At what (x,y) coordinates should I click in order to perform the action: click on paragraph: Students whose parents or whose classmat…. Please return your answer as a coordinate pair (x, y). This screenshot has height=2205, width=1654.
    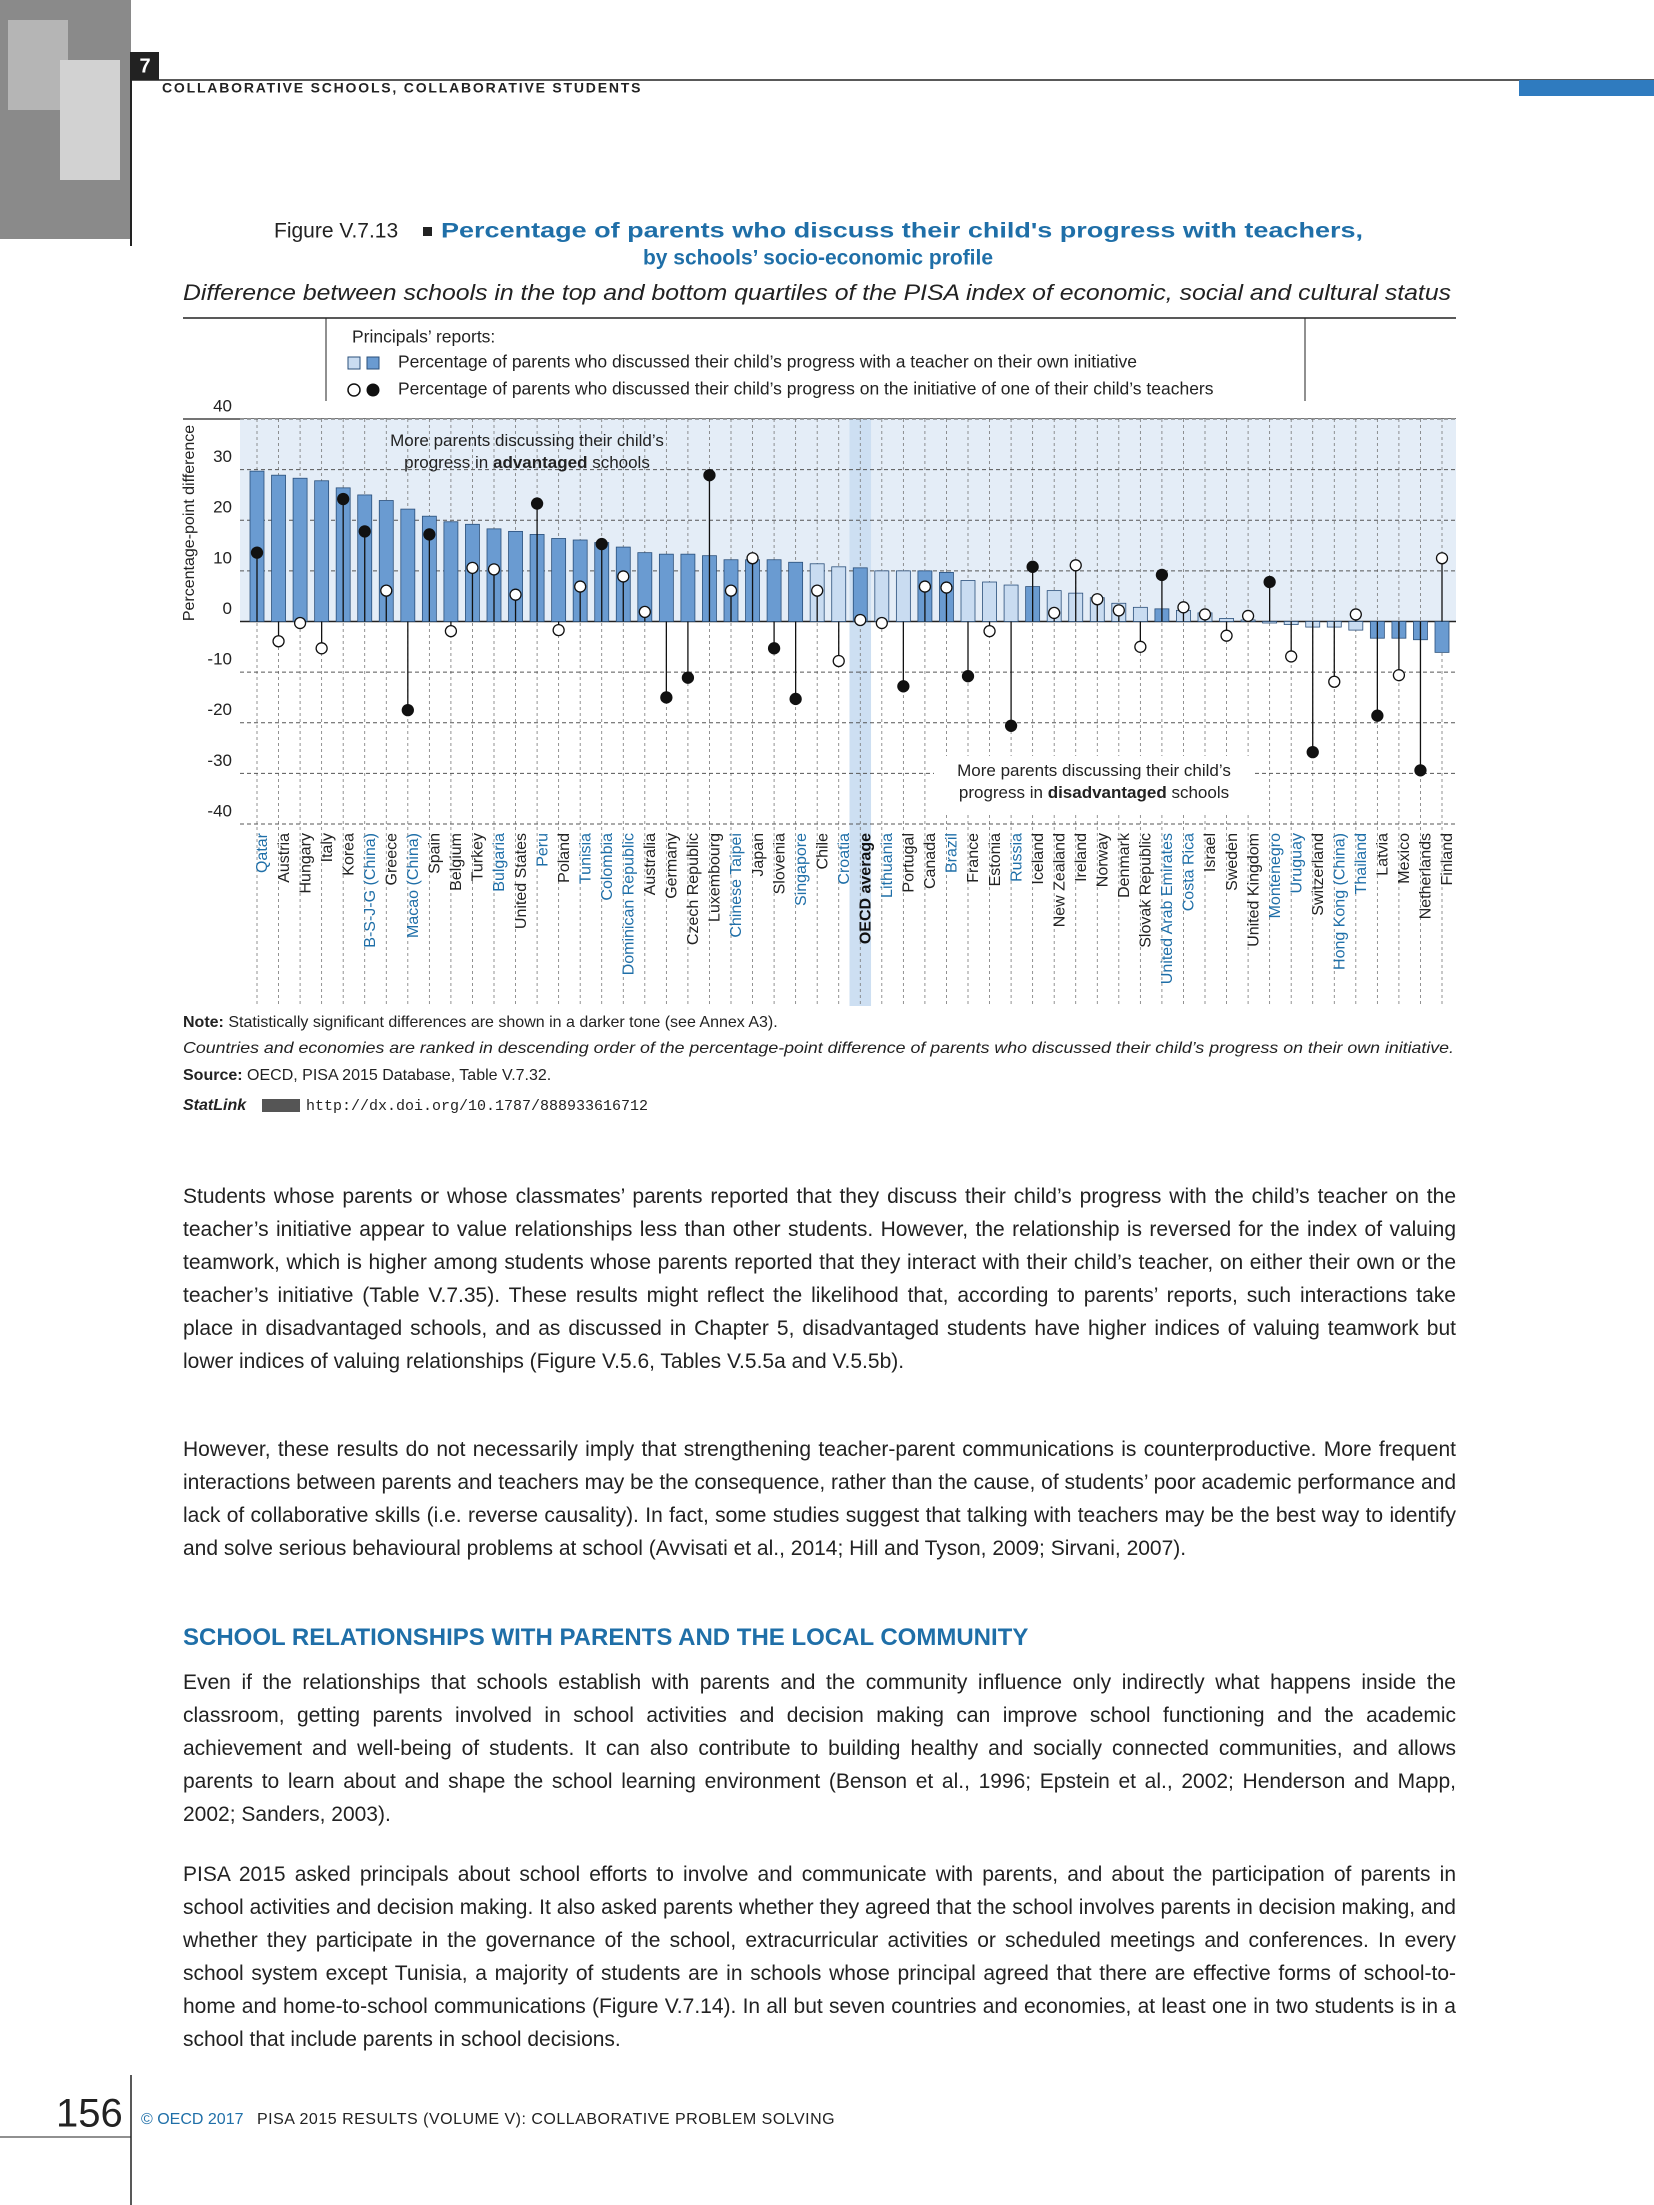
    Looking at the image, I should click on (819, 1279).